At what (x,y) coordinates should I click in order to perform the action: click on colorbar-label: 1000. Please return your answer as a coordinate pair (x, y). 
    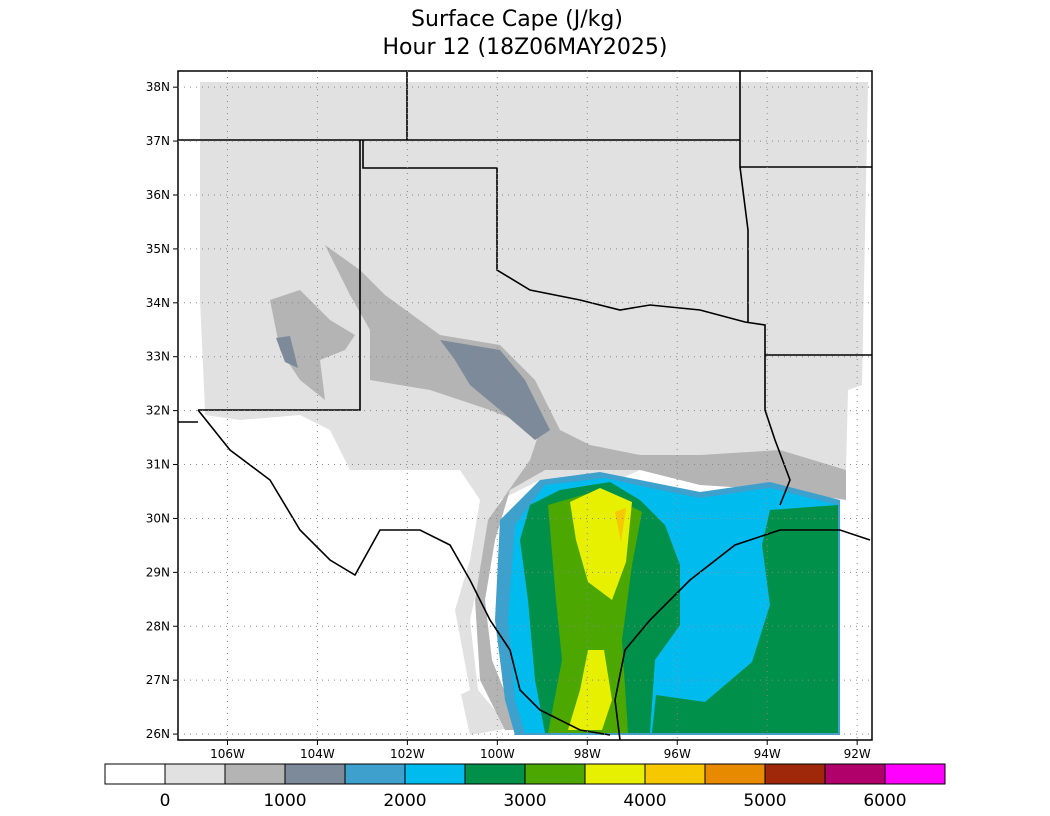
    Looking at the image, I should click on (284, 801).